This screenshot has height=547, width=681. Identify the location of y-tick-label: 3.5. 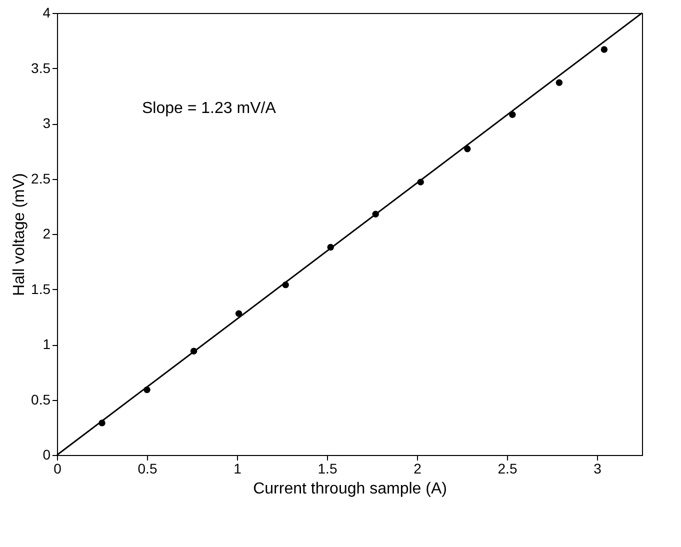
(41, 68).